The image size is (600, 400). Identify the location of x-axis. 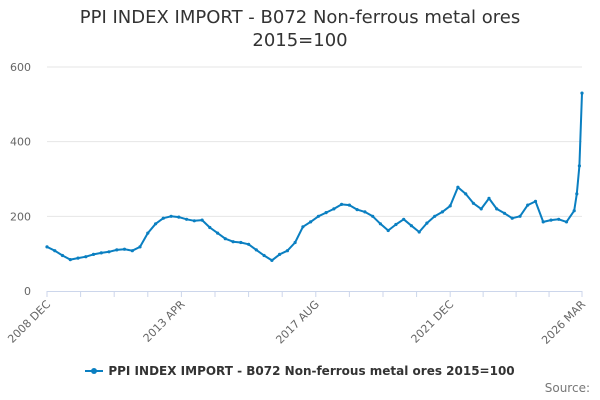
(314, 294).